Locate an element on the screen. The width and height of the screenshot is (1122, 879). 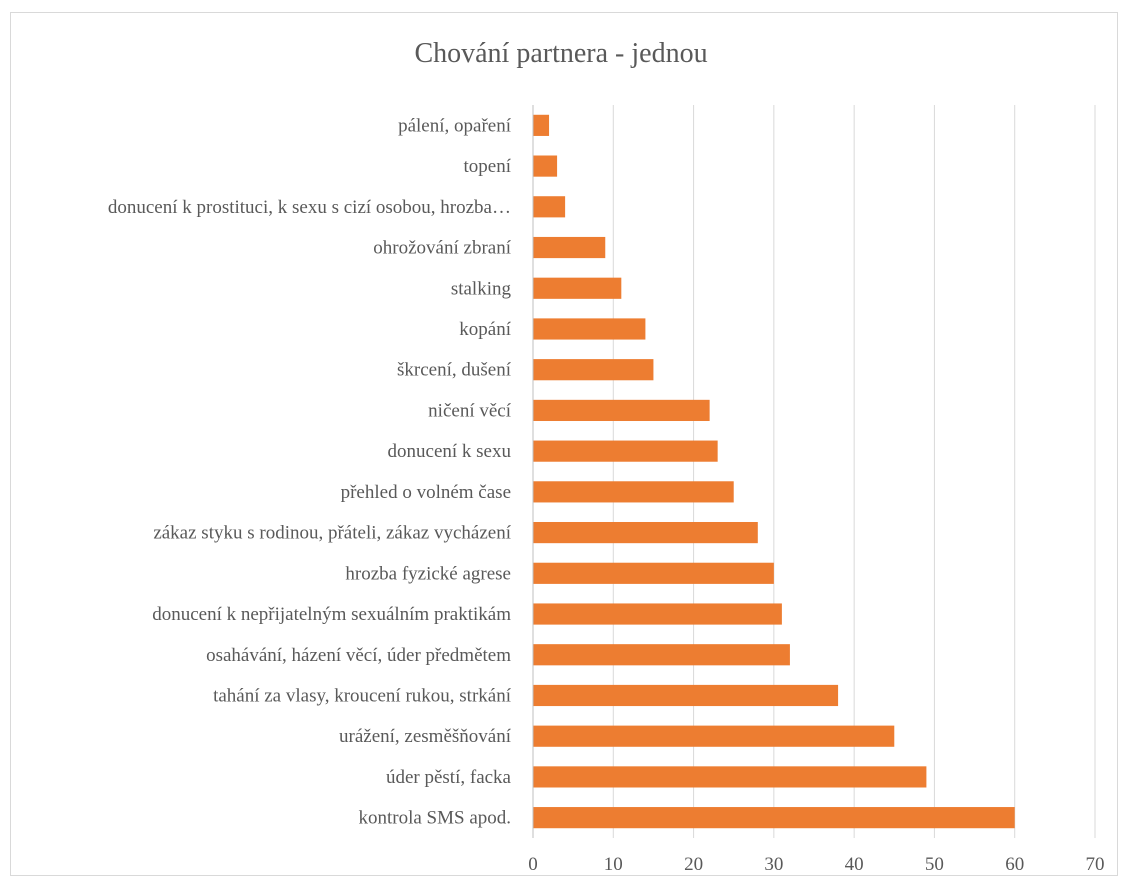
x-tick-label: 60 is located at coordinates (1014, 864).